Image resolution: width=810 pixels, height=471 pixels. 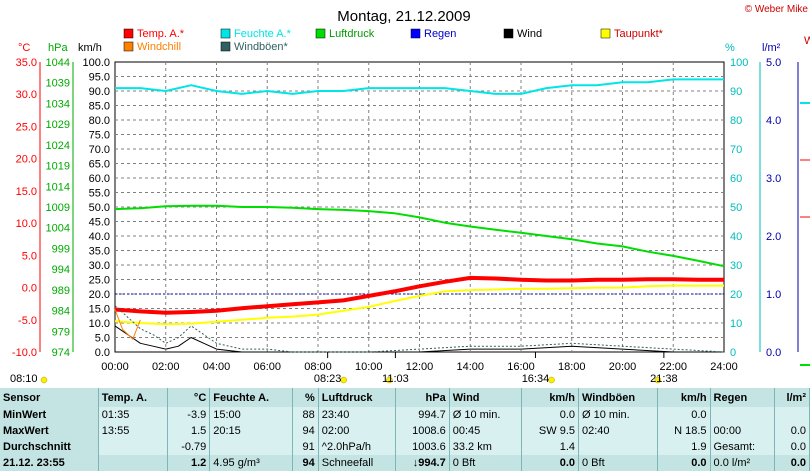 I want to click on legend-label: Temp. A.*, so click(x=161, y=34).